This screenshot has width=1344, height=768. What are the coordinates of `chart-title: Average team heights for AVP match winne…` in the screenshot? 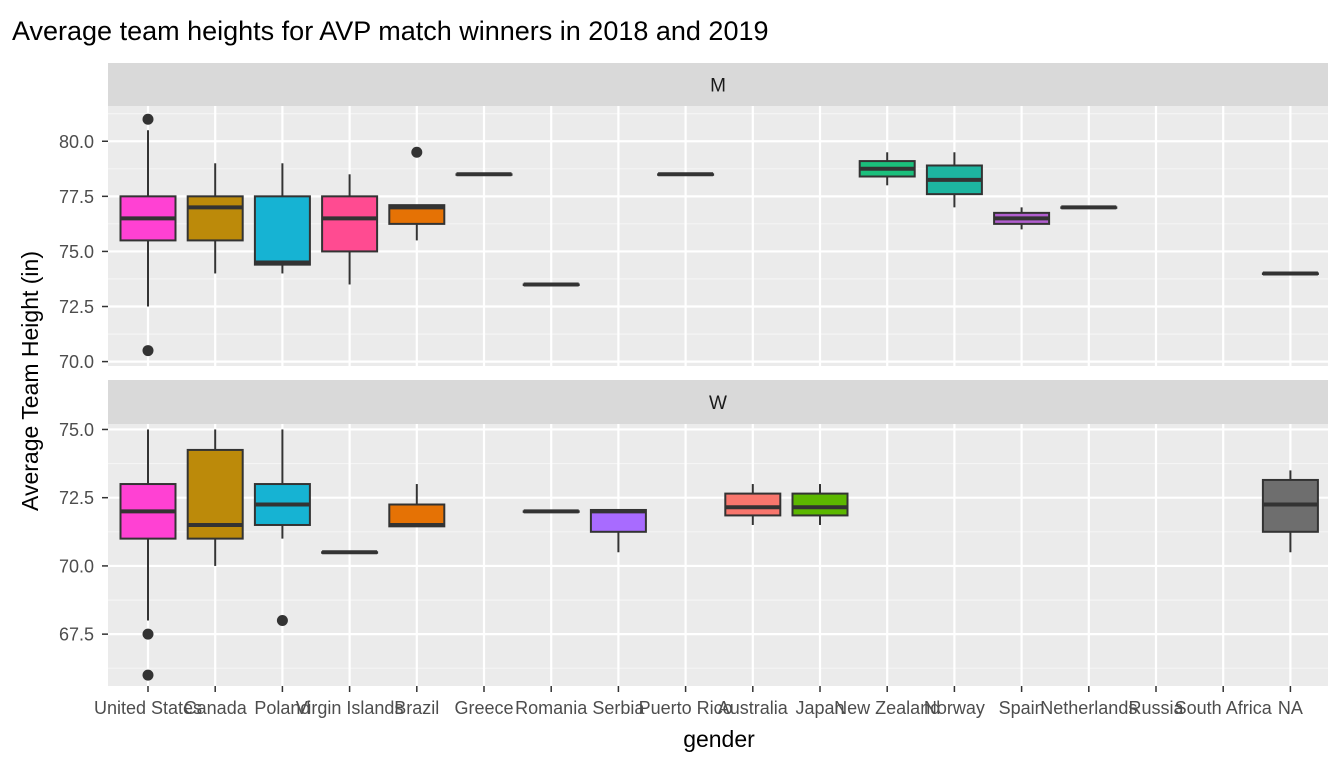 It's located at (390, 31).